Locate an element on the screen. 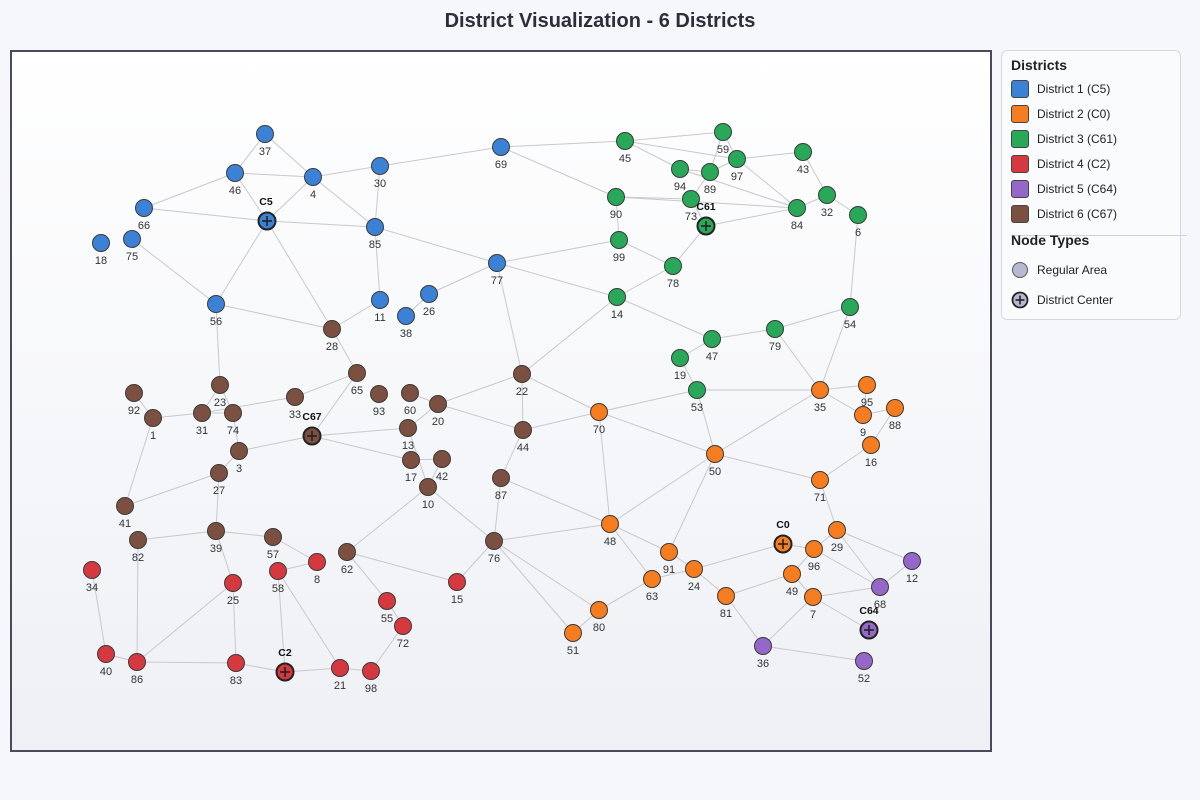 Image resolution: width=1200 pixels, height=800 pixels. node-63: 63 is located at coordinates (652, 587).